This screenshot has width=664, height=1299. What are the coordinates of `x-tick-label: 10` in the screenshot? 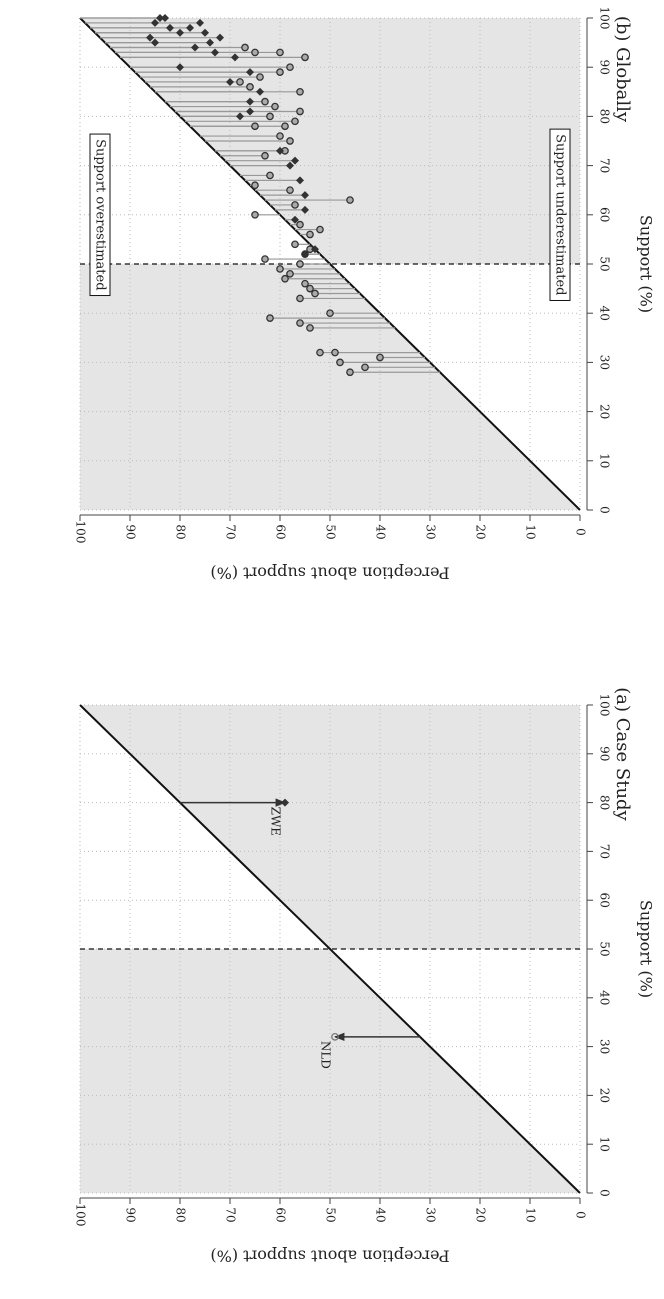 It's located at (605, 460).